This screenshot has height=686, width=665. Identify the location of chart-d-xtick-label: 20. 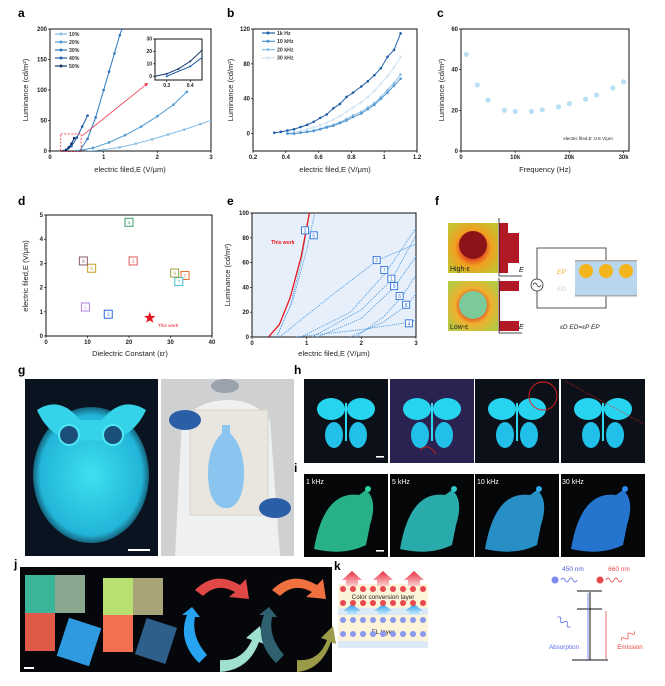
(129, 343).